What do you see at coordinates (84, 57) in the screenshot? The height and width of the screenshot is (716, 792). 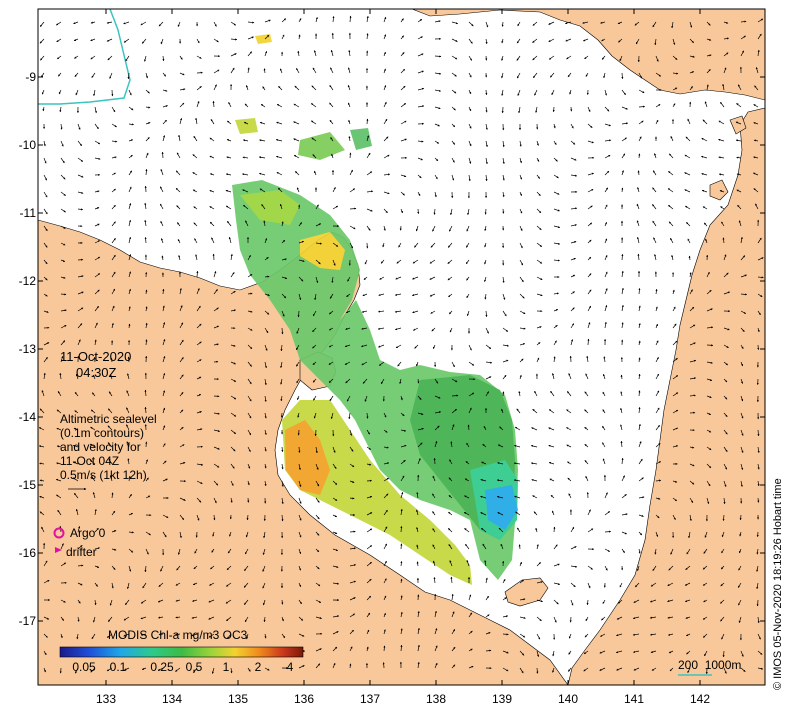 I see `eez-boundary` at bounding box center [84, 57].